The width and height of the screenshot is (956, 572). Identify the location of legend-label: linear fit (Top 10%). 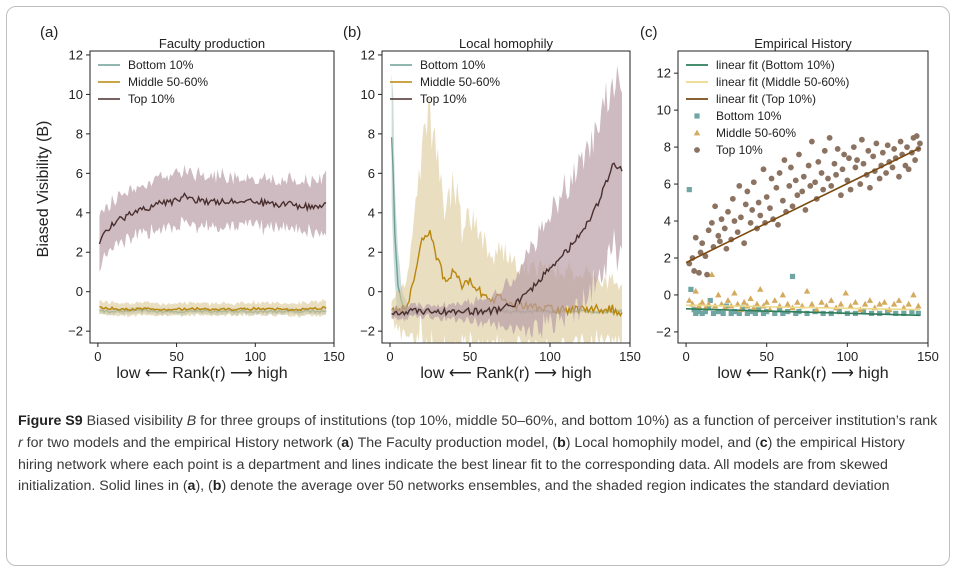
(766, 99).